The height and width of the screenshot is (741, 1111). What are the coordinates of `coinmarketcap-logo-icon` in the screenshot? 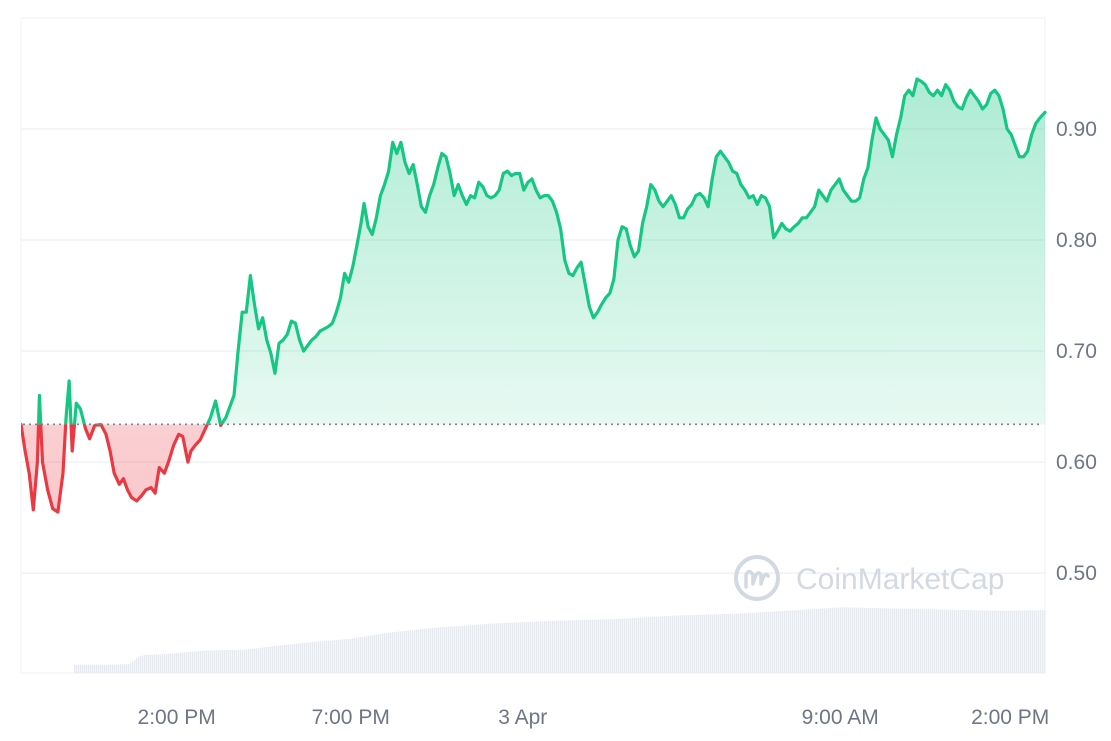 It's located at (757, 578).